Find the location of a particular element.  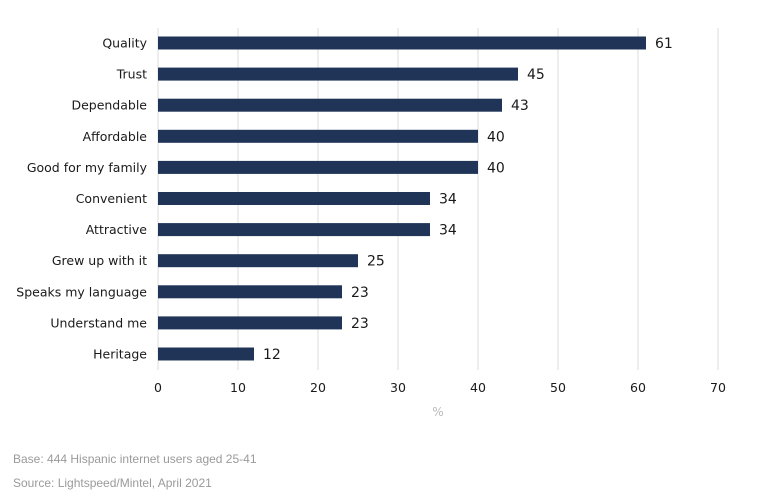

value-label: 61 is located at coordinates (664, 44).